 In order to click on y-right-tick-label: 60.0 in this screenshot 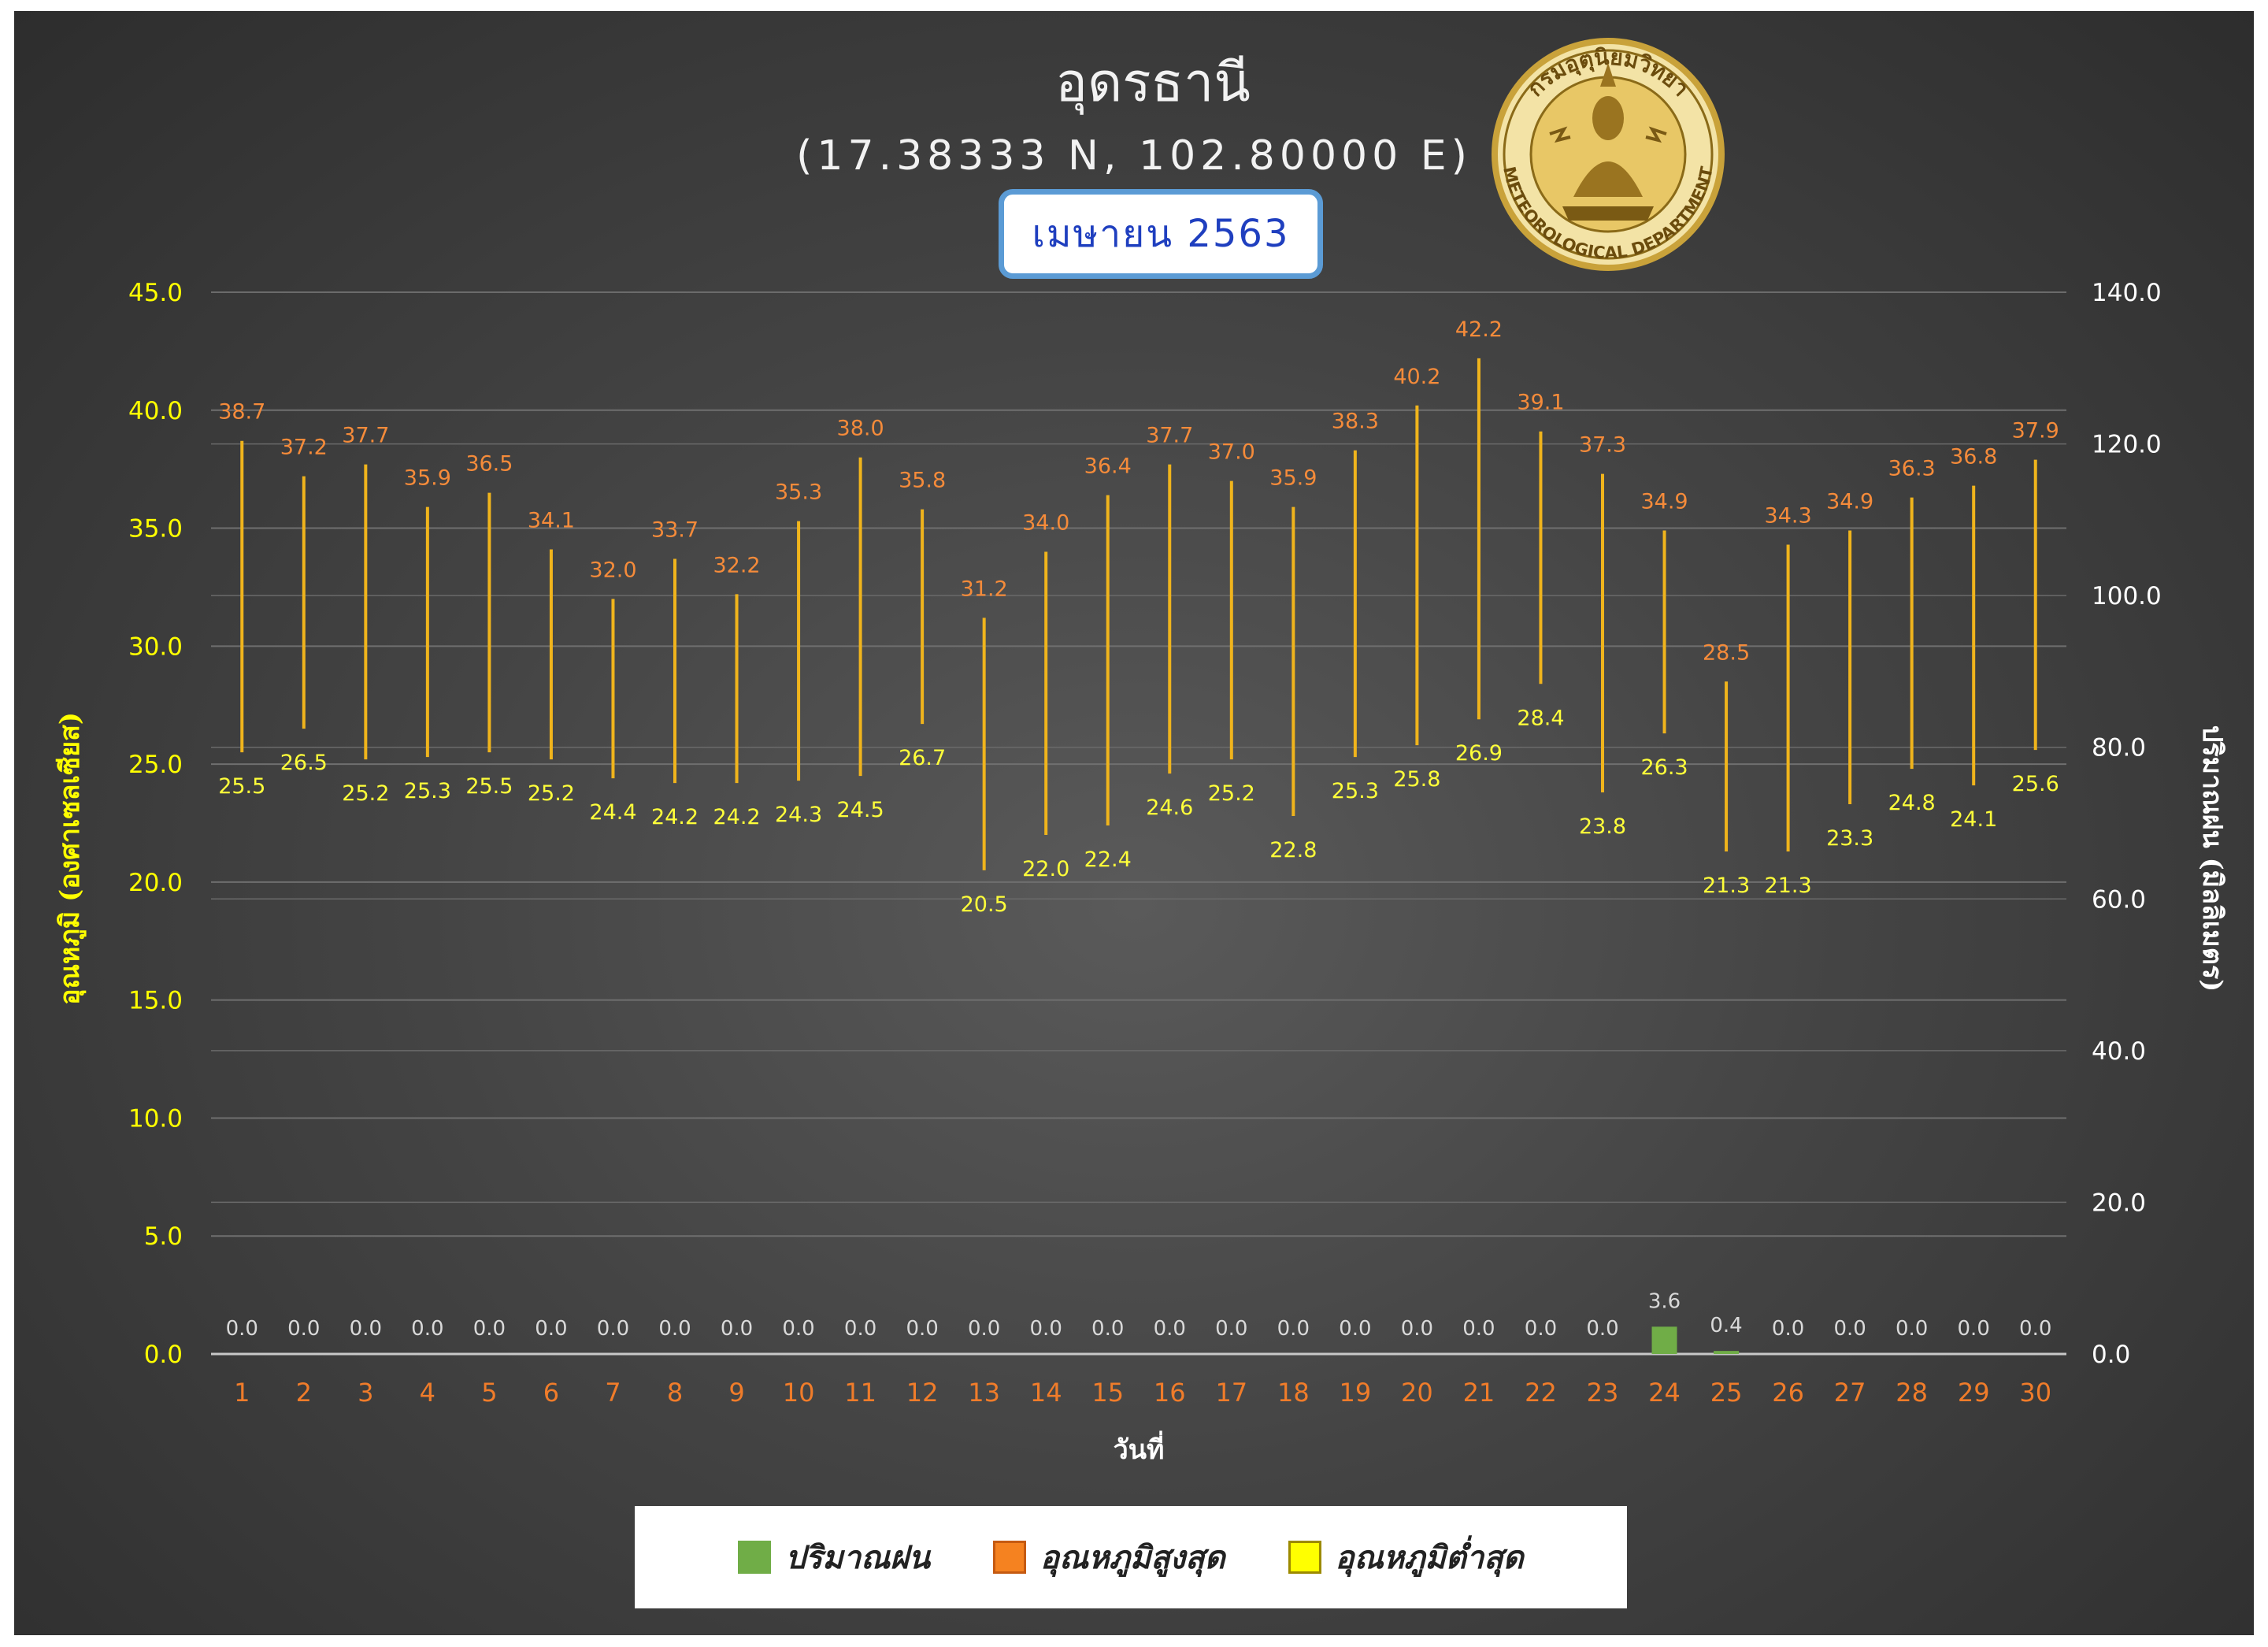, I will do `click(2119, 900)`.